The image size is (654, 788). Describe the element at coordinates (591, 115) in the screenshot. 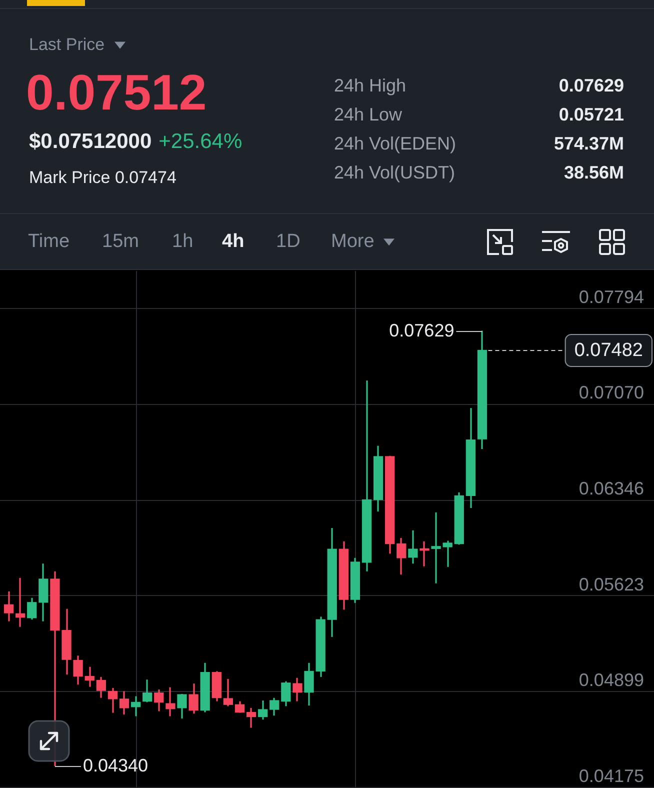

I see `text: 0.05721` at that location.